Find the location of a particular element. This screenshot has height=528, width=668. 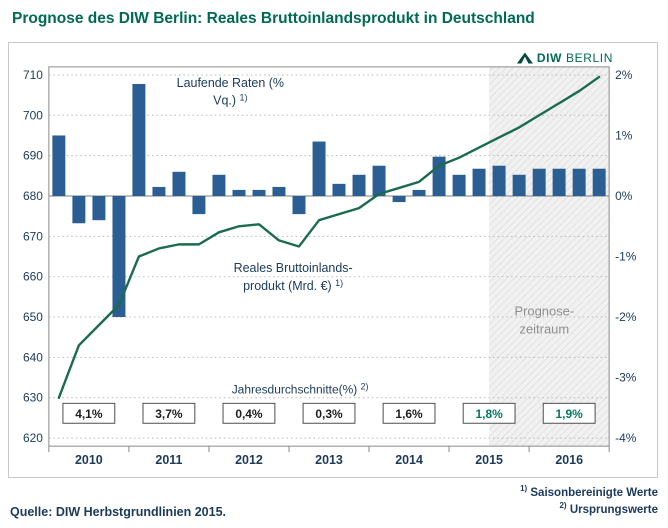

annual-average-value: 4,1% is located at coordinates (89, 414).